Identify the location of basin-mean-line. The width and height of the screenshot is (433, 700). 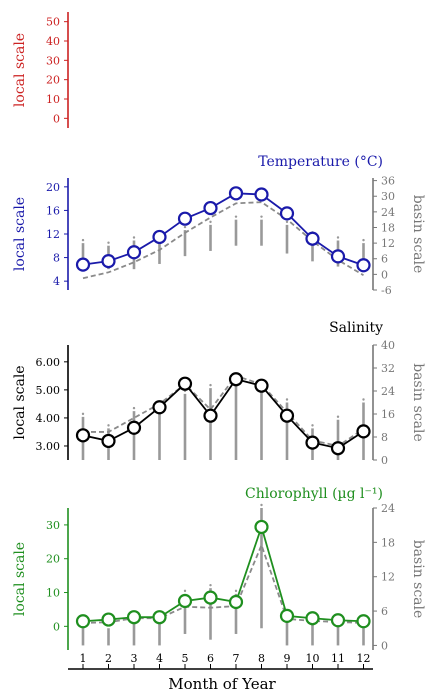
(223, 240).